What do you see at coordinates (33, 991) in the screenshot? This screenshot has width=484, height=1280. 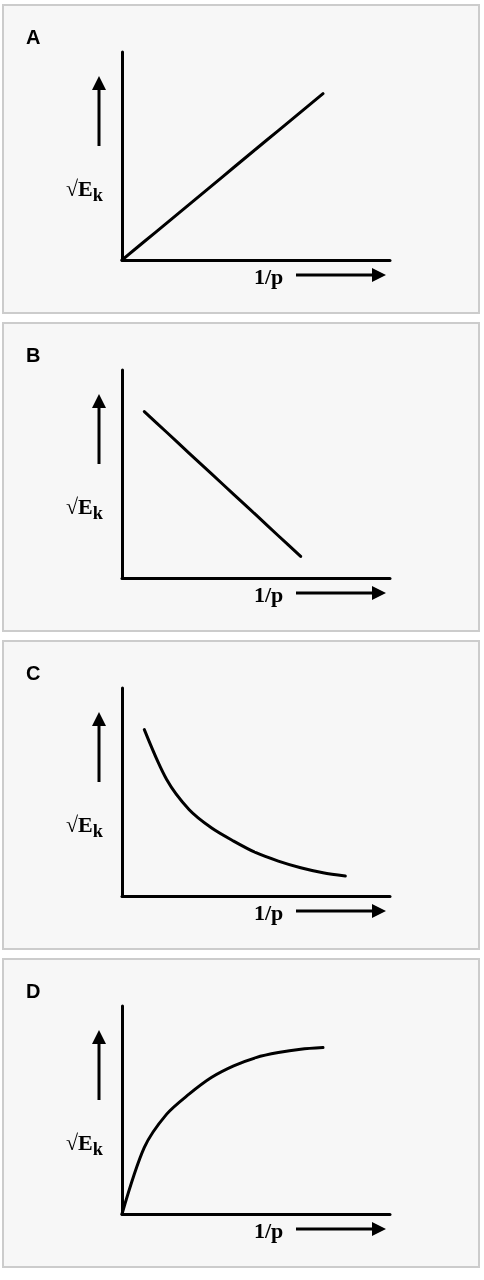 I see `chart-title: D` at bounding box center [33, 991].